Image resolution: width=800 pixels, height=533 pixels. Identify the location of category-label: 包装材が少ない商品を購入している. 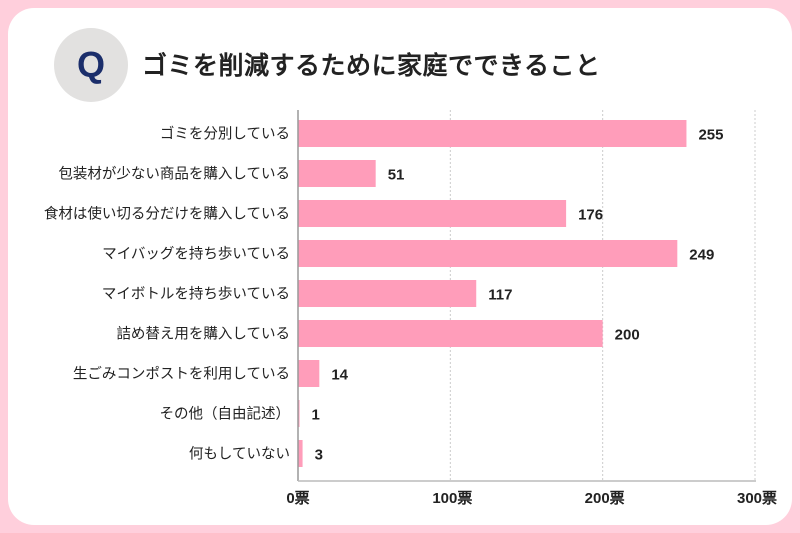
(174, 174).